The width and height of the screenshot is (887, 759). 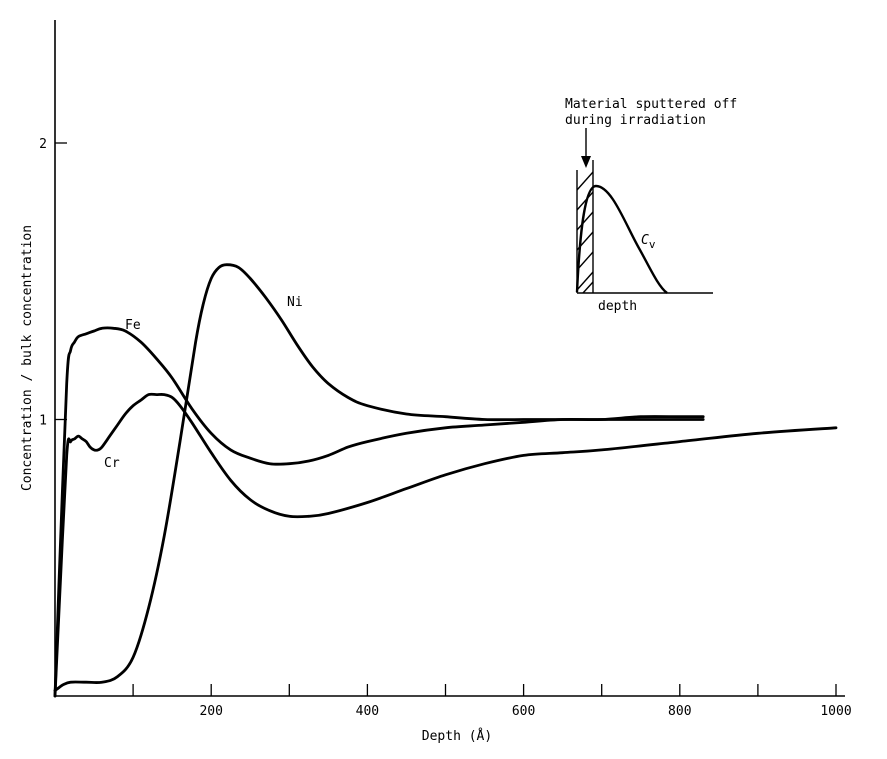 What do you see at coordinates (43, 283) in the screenshot?
I see `y-axis-tick-labels: 12` at bounding box center [43, 283].